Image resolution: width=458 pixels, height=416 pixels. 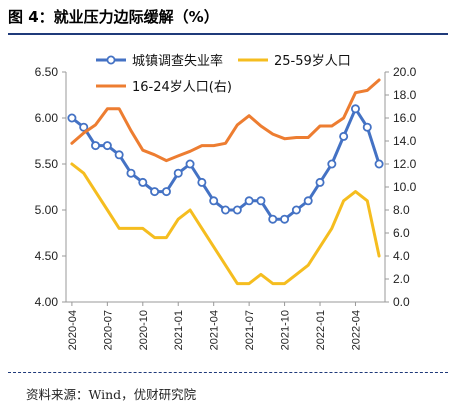 I want to click on x-axis-tick-label: 2020-07, so click(x=108, y=330).